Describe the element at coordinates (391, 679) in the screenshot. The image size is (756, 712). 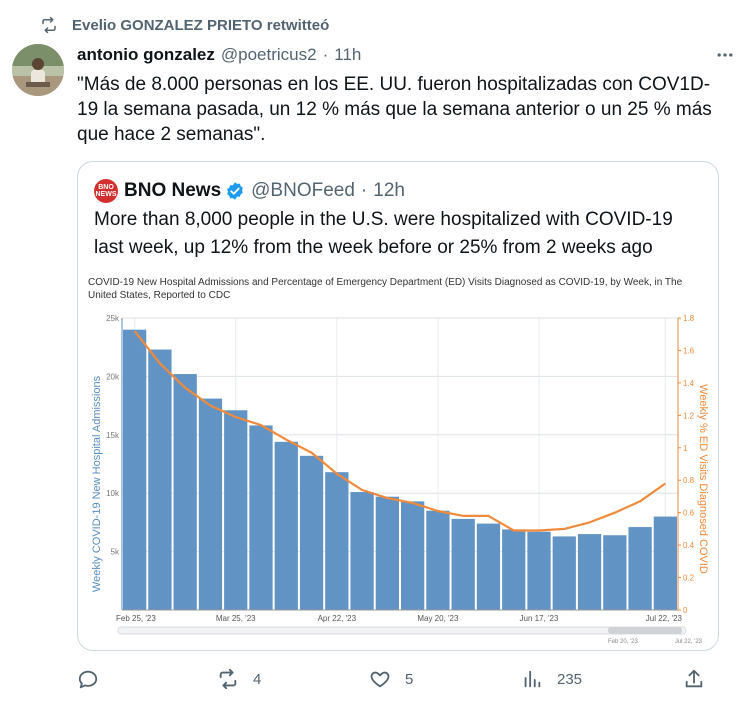
I see `like-button: 5` at that location.